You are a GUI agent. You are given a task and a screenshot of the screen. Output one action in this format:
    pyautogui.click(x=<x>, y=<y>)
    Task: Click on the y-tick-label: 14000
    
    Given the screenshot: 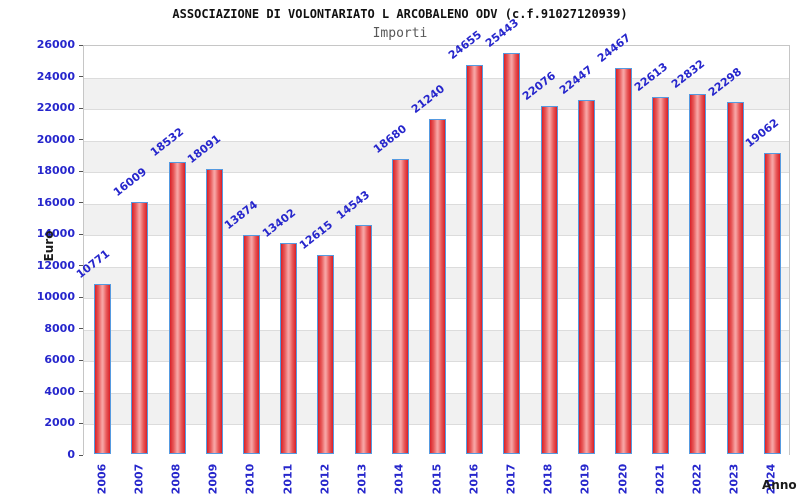 What is the action you would take?
    pyautogui.click(x=55, y=234)
    